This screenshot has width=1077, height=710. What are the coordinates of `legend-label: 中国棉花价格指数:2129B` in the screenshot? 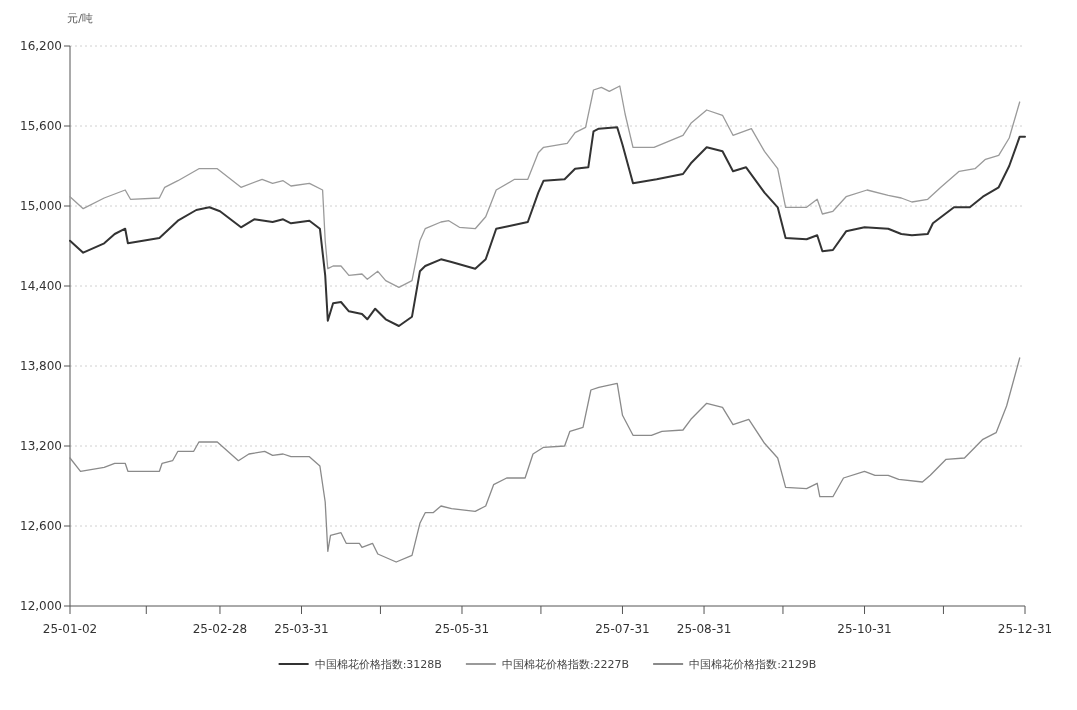 It's located at (753, 664).